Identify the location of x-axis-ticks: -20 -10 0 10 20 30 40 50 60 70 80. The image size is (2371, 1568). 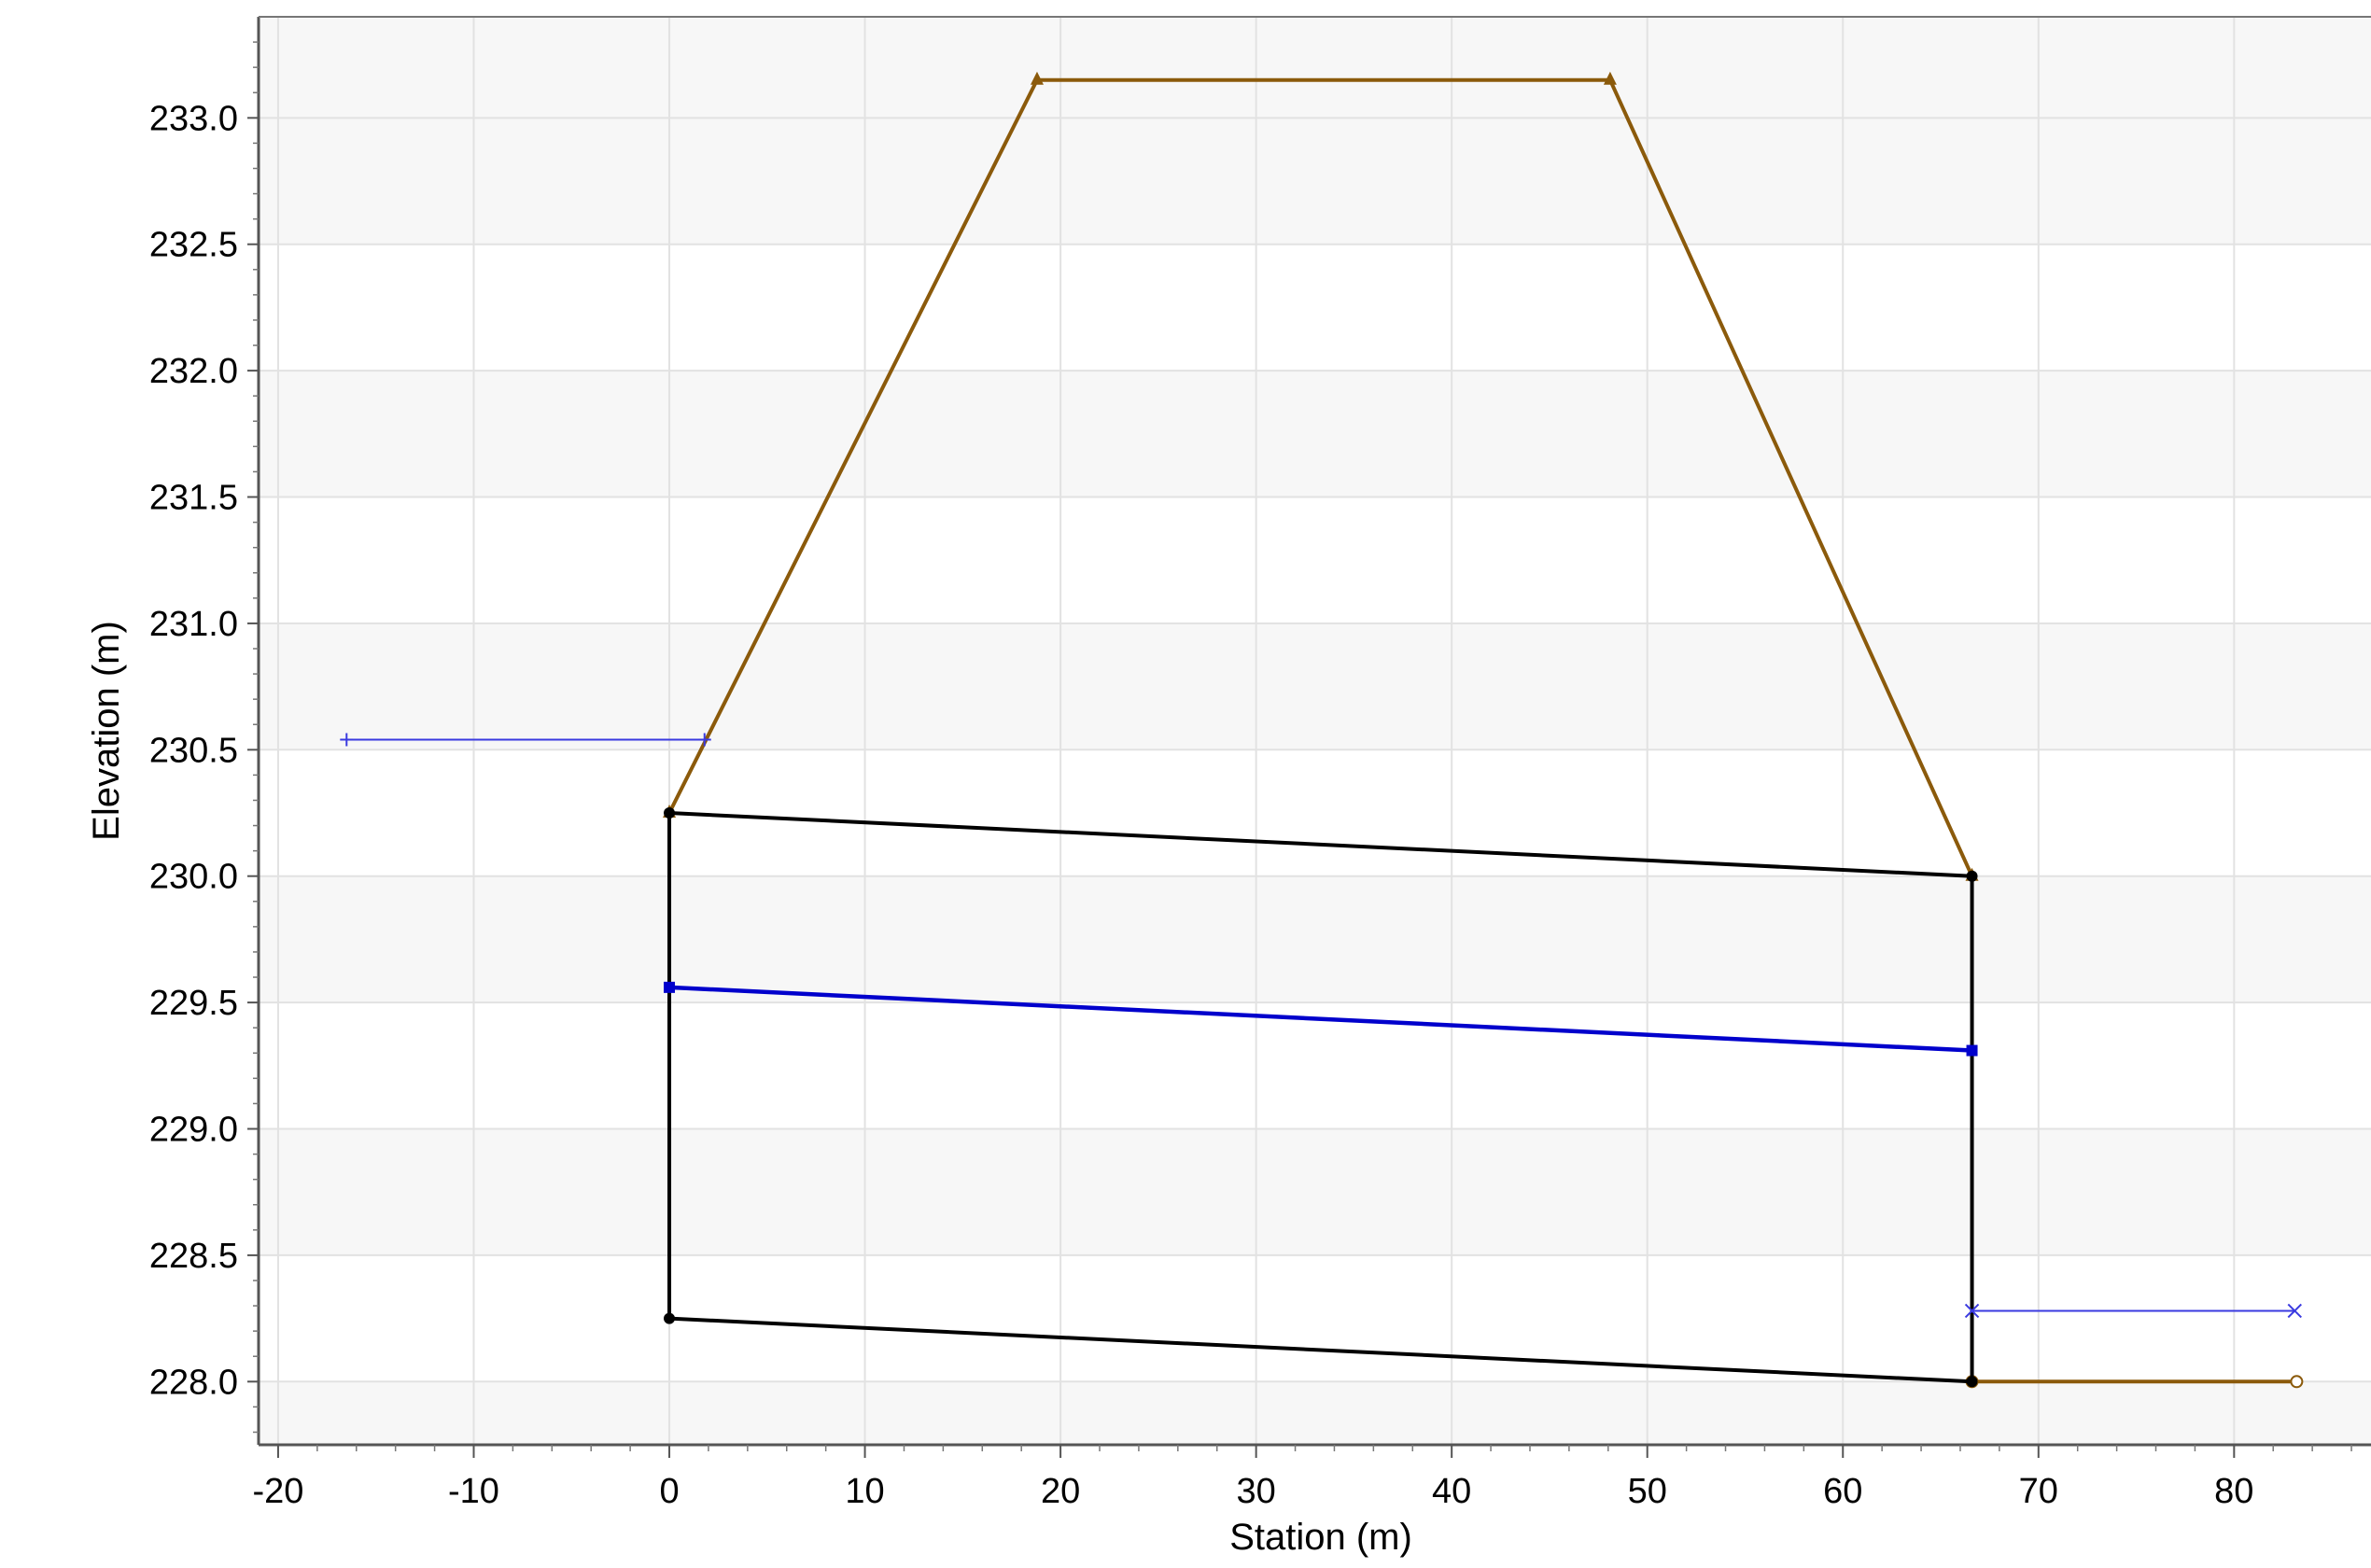
(1302, 1478).